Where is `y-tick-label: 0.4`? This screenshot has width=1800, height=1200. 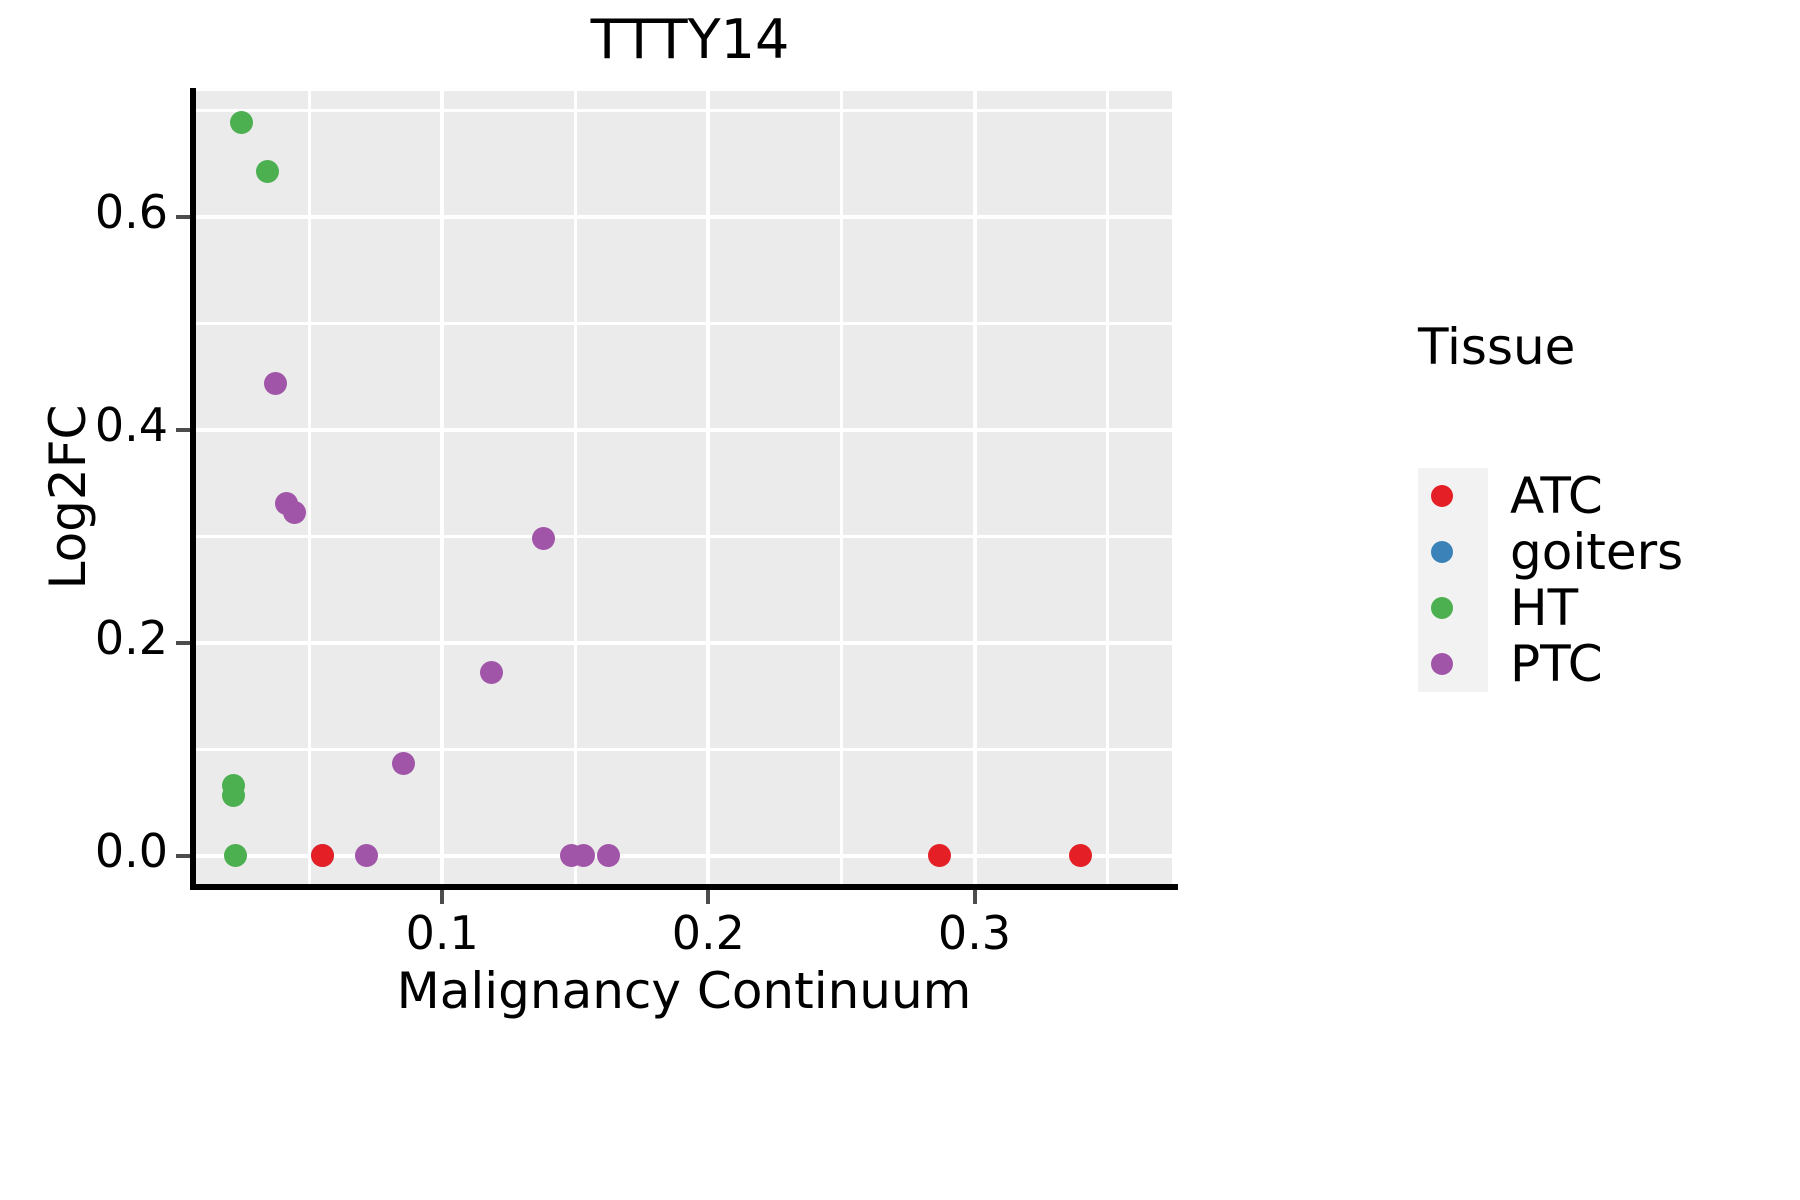 y-tick-label: 0.4 is located at coordinates (131, 424).